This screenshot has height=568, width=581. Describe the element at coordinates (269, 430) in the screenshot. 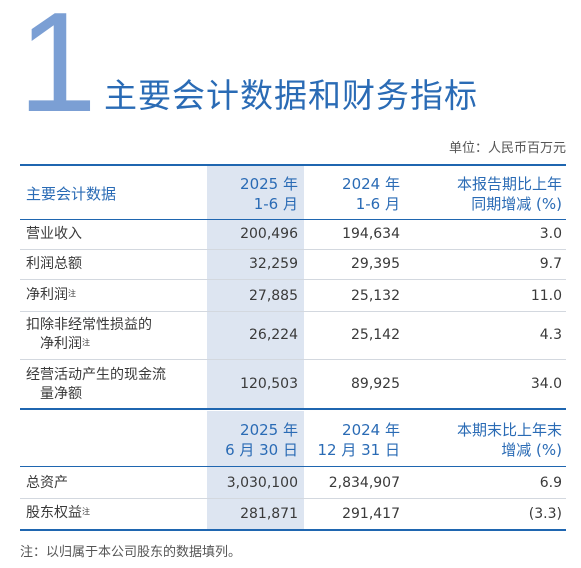

I see `header2-col1-line1: 2025 年` at that location.